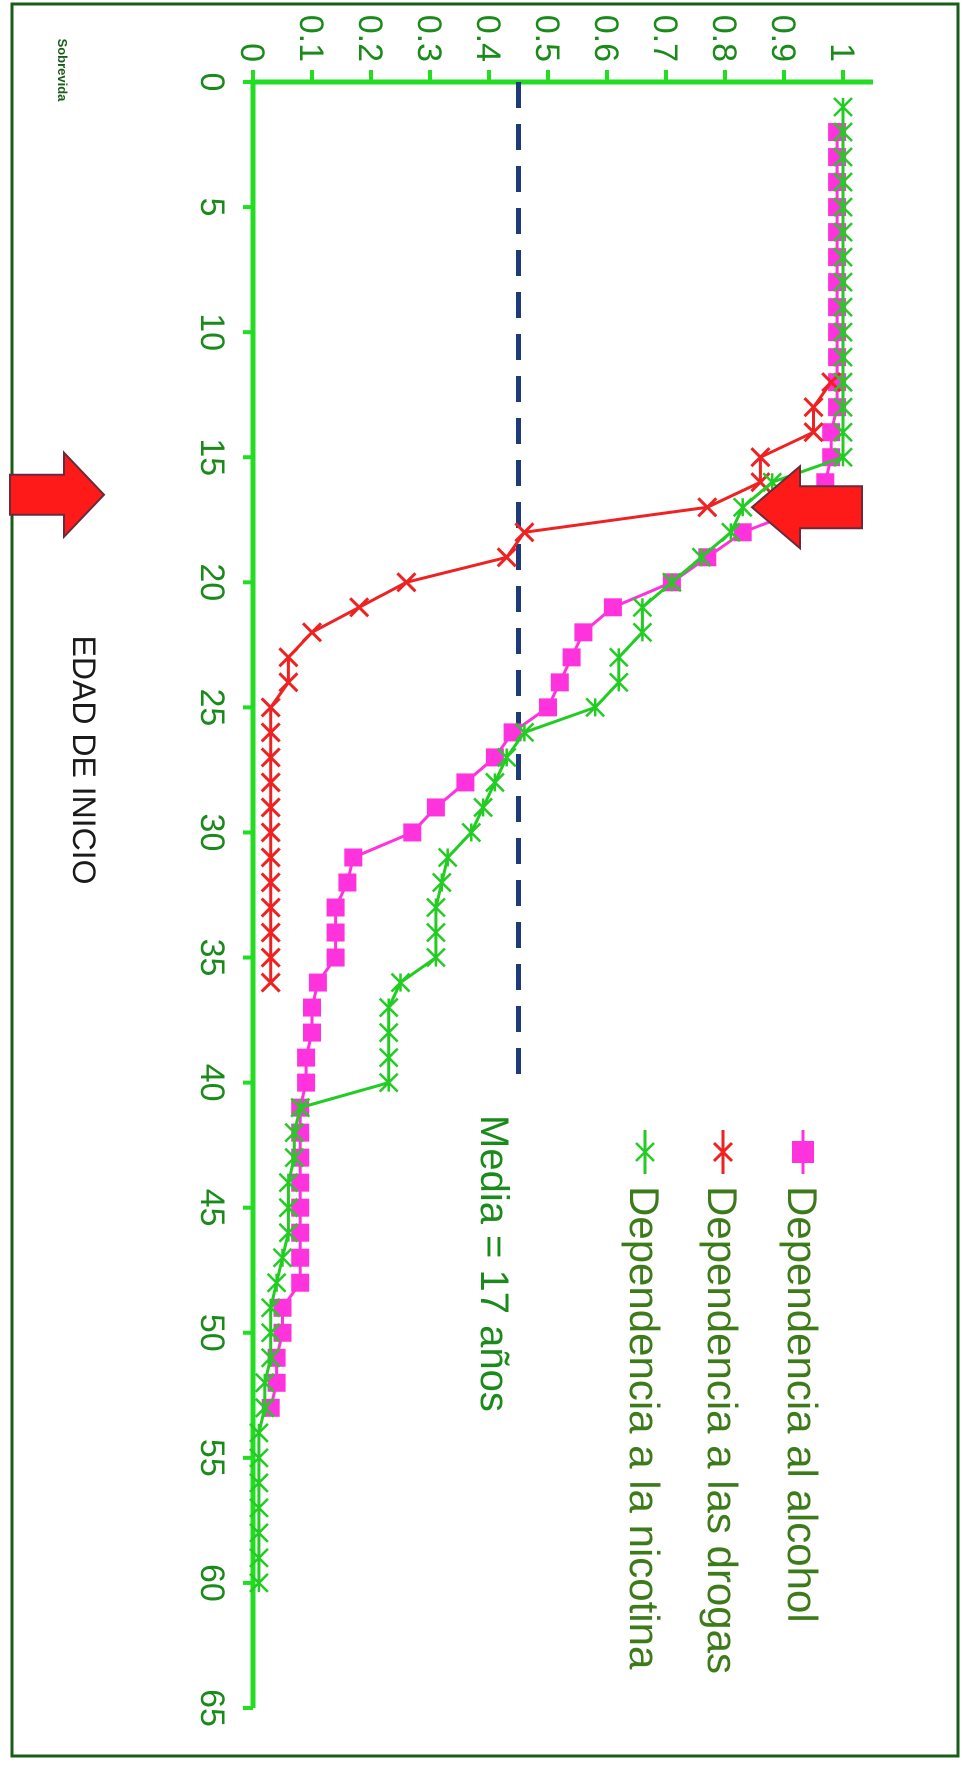 The height and width of the screenshot is (1767, 963). I want to click on y-tick-label: 0.1, so click(311, 38).